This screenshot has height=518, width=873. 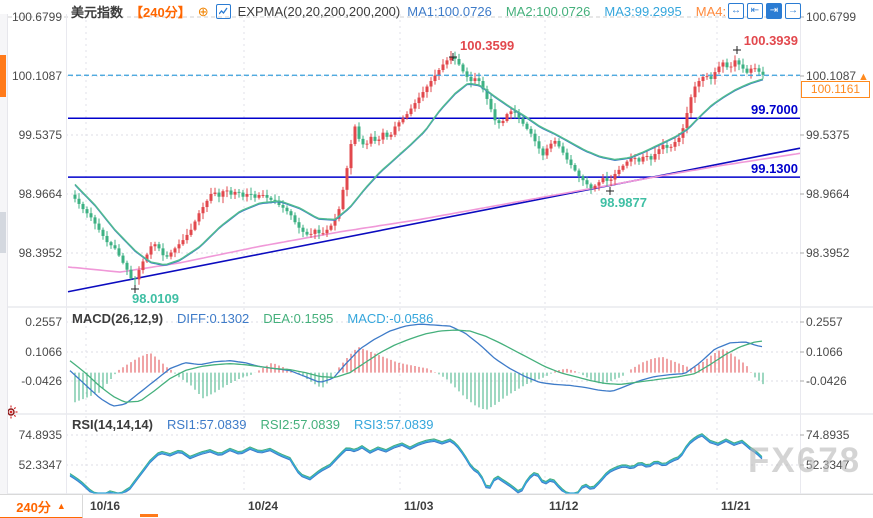 What do you see at coordinates (206, 424) in the screenshot?
I see `rsi1-value: RSI1:57.0839` at bounding box center [206, 424].